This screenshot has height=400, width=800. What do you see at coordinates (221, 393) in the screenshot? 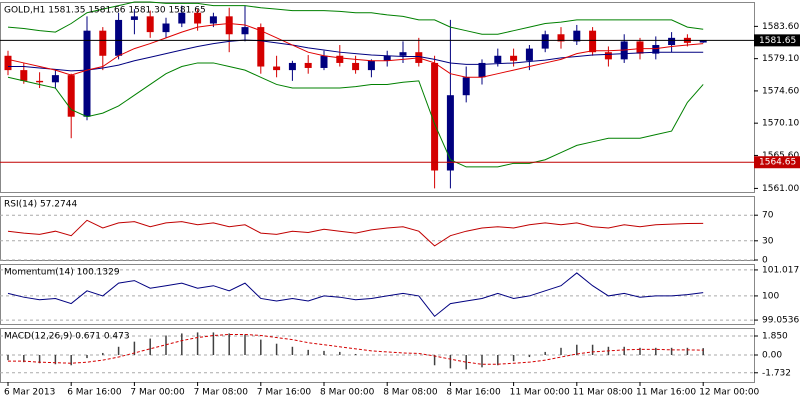
I see `x-tick-label: 7 Mar 08:00` at bounding box center [221, 393].